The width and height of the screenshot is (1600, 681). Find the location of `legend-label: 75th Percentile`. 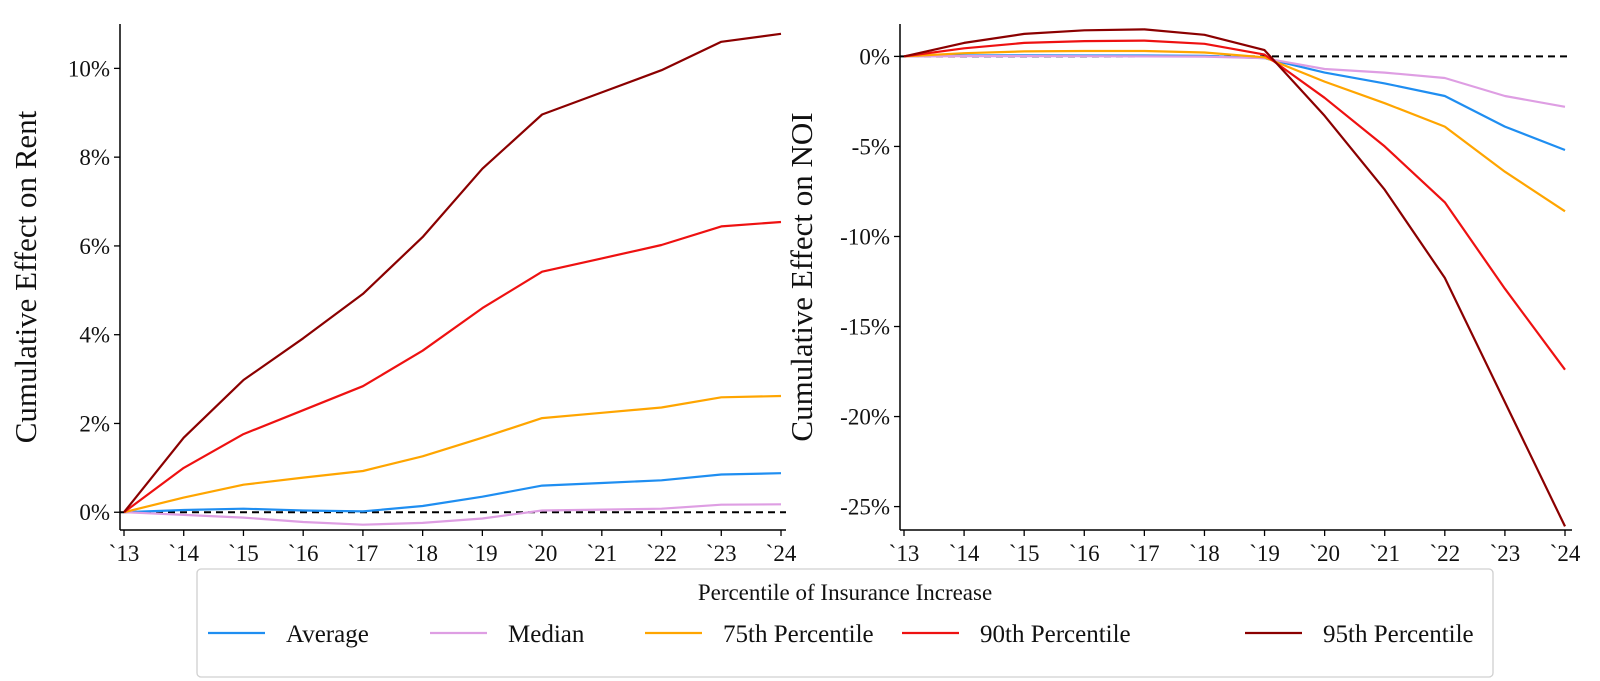

legend-label: 75th Percentile is located at coordinates (798, 634).